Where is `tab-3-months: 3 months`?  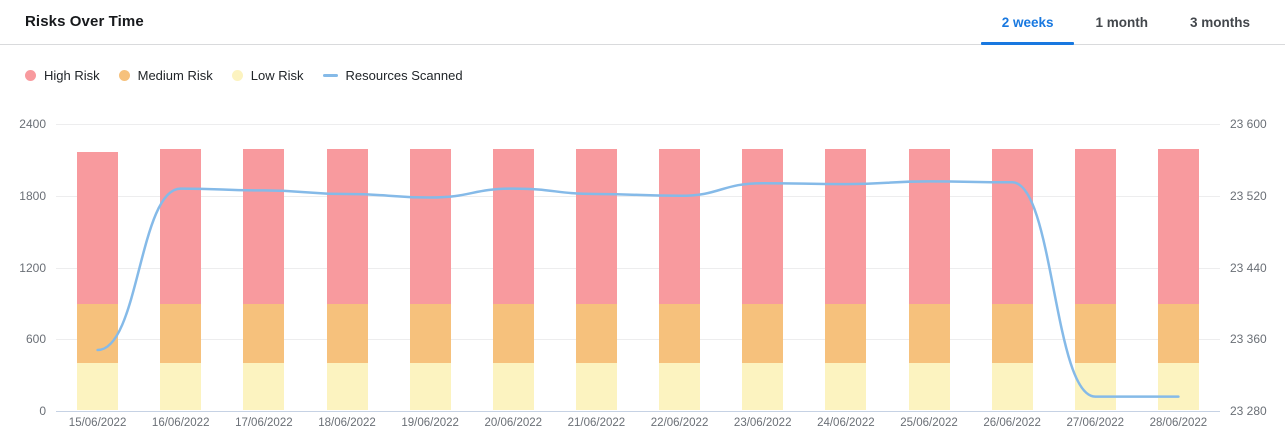 tab-3-months: 3 months is located at coordinates (1219, 22).